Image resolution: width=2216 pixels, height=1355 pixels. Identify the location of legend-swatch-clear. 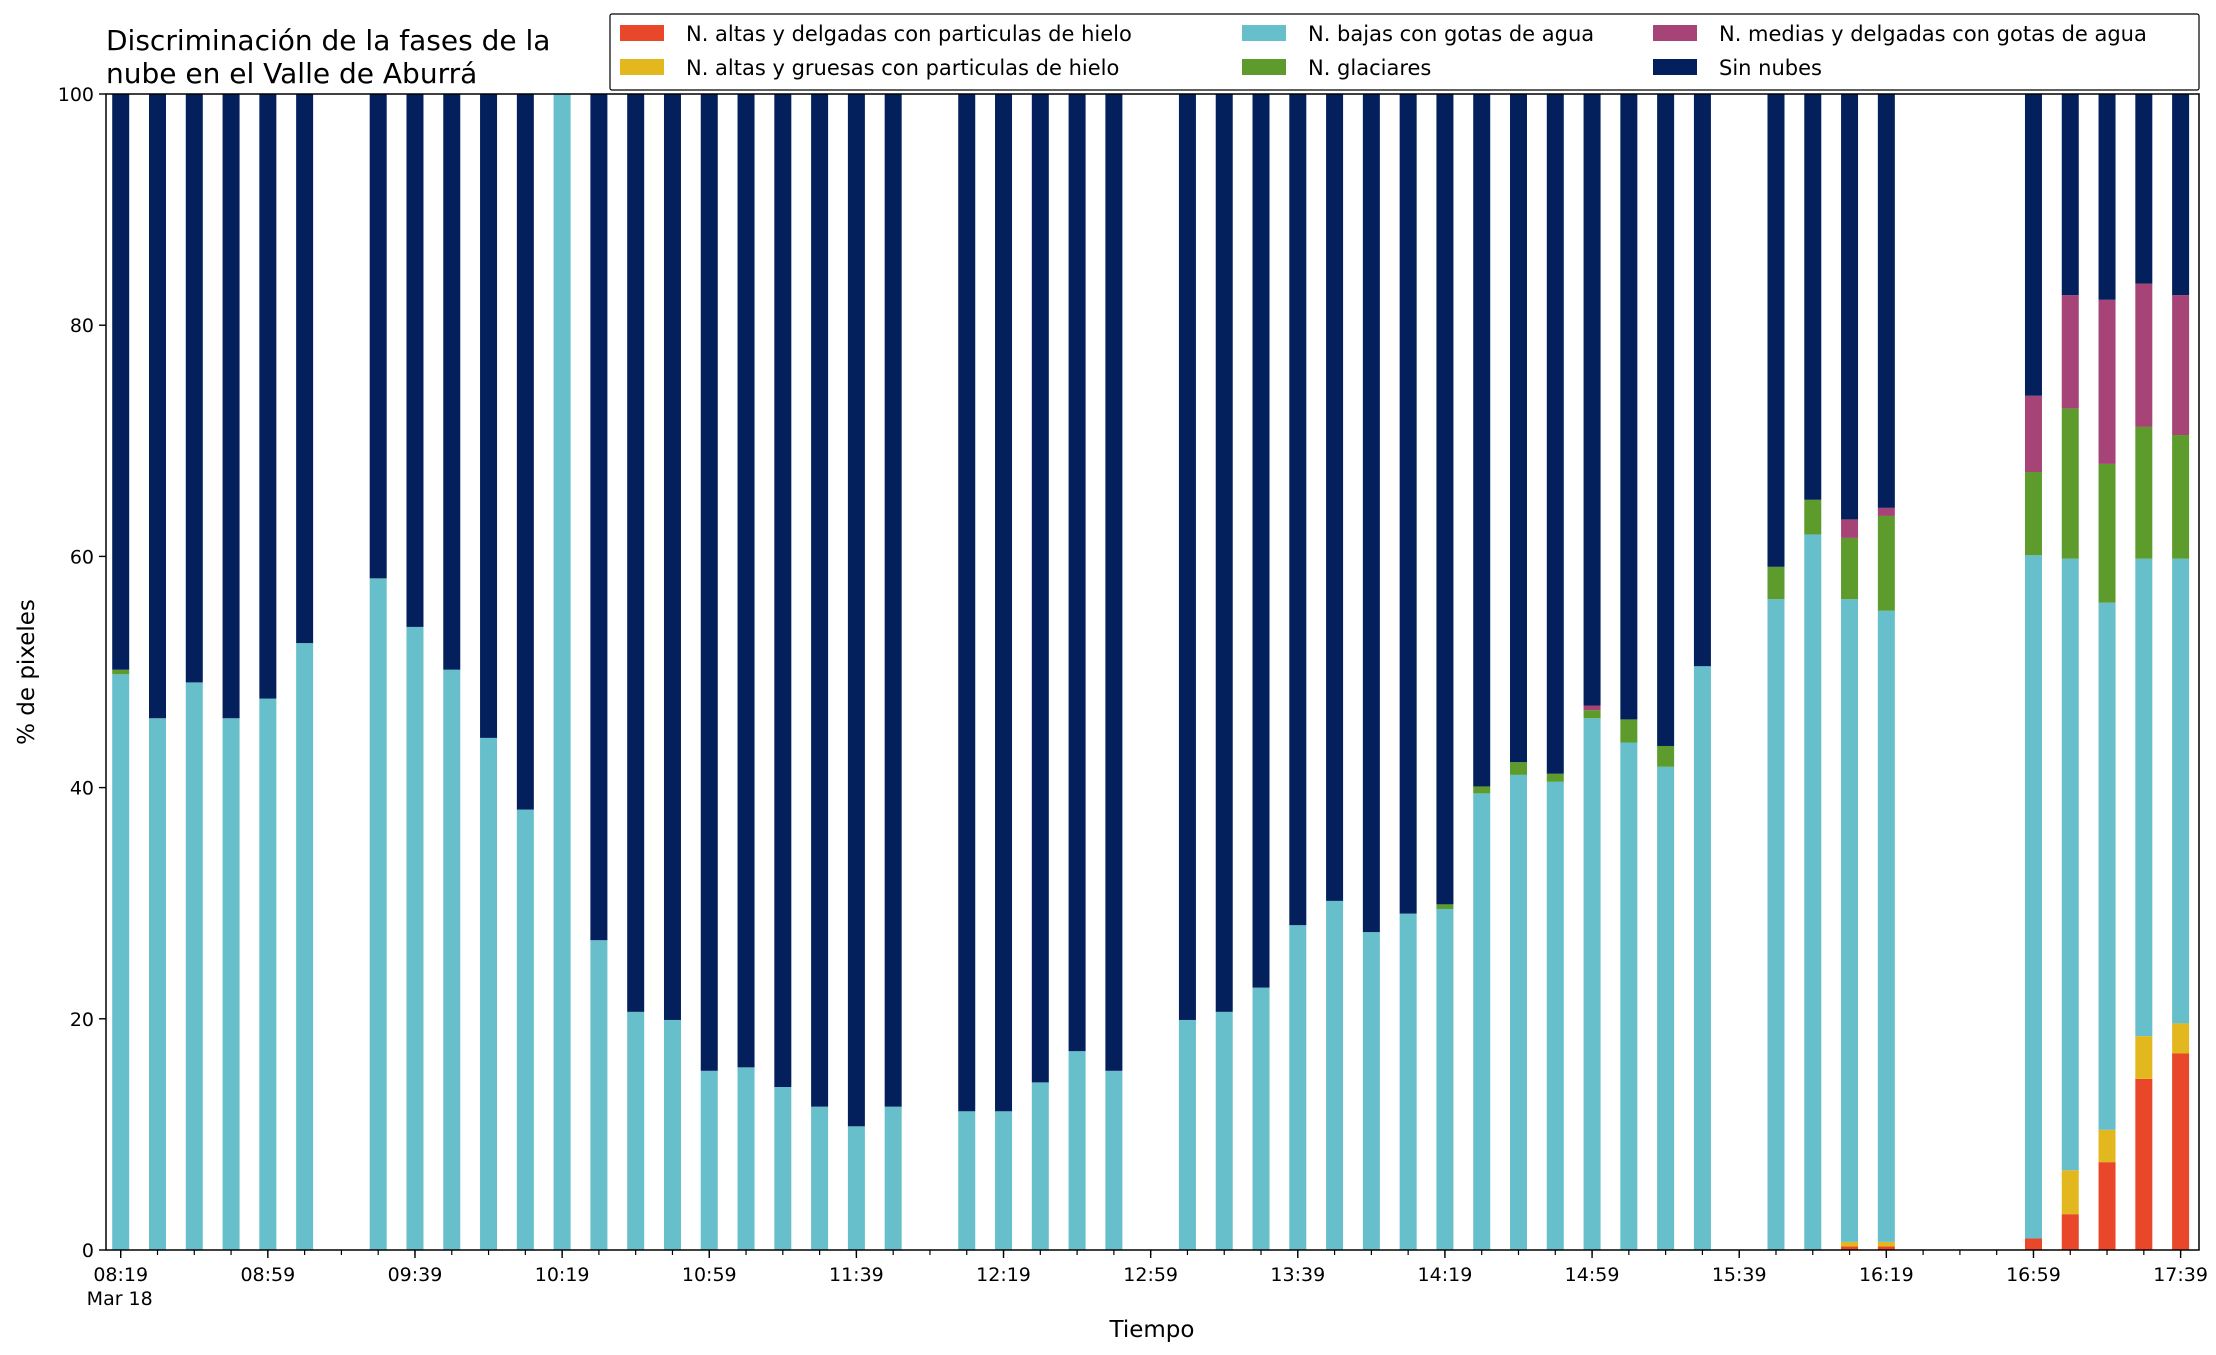
(1675, 67).